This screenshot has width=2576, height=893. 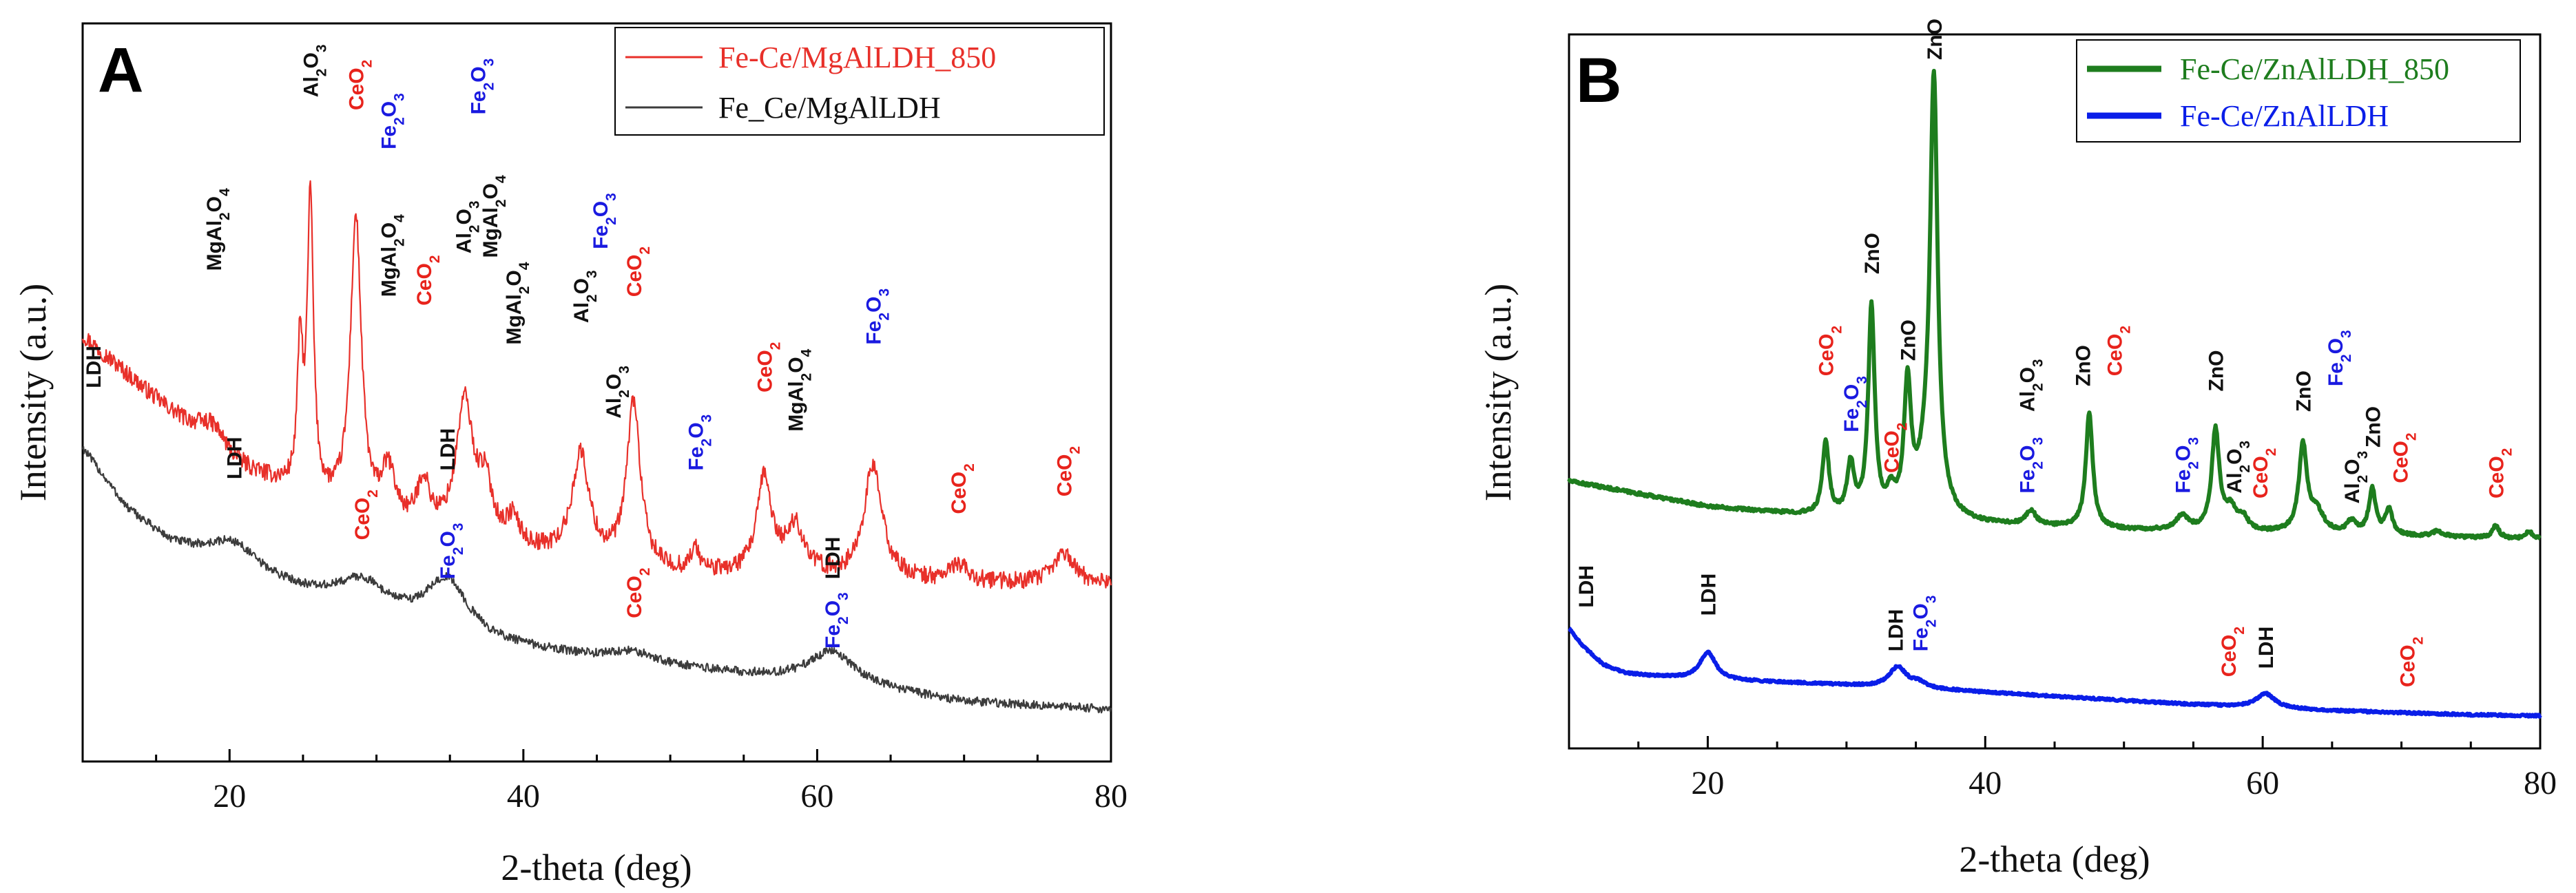 What do you see at coordinates (1598, 80) in the screenshot?
I see `panel-b-letter: B` at bounding box center [1598, 80].